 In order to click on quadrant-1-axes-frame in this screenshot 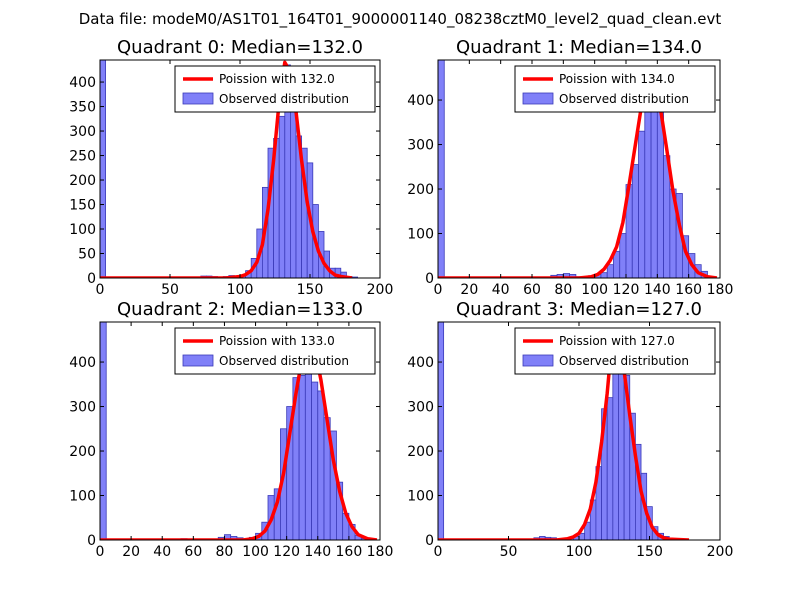, I will do `click(579, 169)`.